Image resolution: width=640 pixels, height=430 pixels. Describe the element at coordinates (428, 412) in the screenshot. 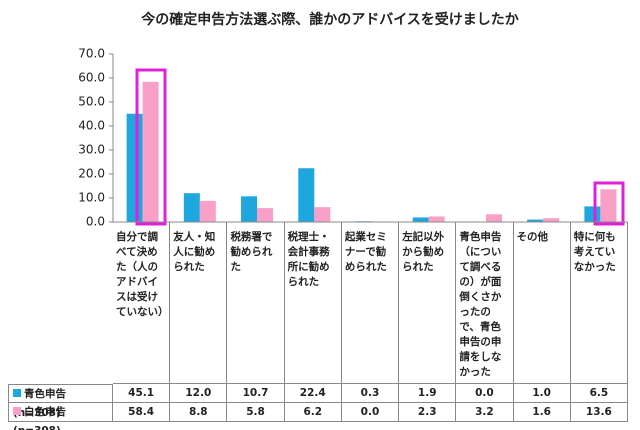

I see `value-label: 2.3` at that location.